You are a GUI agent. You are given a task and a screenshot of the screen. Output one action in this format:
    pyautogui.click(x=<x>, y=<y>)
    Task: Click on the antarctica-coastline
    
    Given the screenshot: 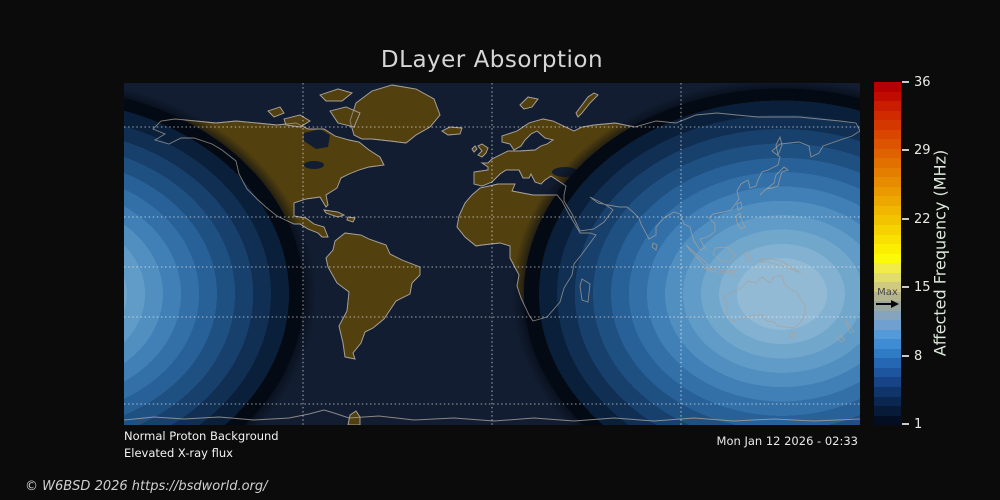 What is the action you would take?
    pyautogui.click(x=492, y=415)
    